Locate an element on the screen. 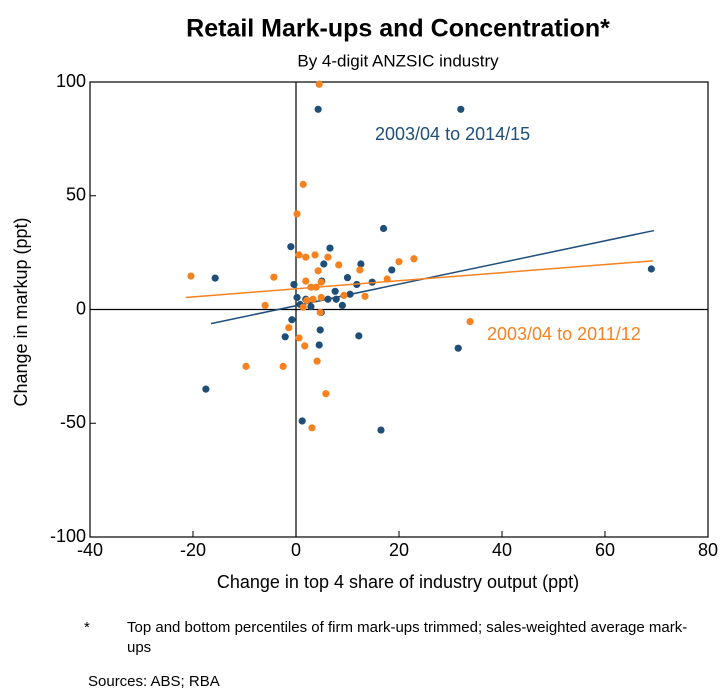  sources: Sources: ABS; RBA is located at coordinates (154, 681).